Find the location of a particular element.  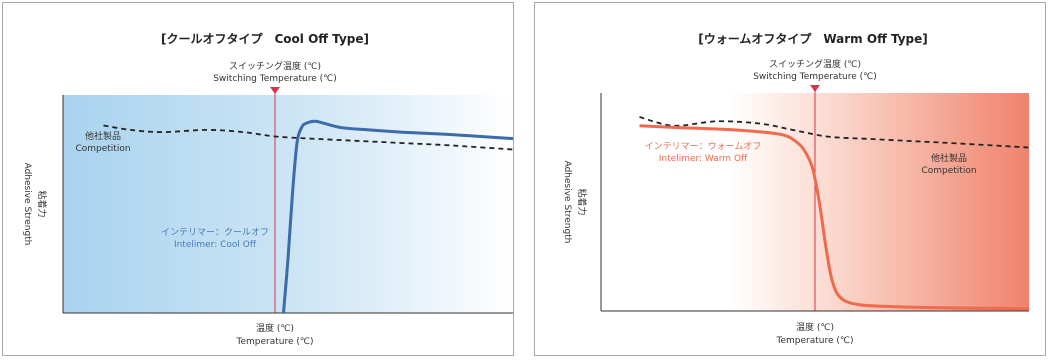

intelimer-label-ja: インテリマー：ウォームオフ is located at coordinates (703, 146).